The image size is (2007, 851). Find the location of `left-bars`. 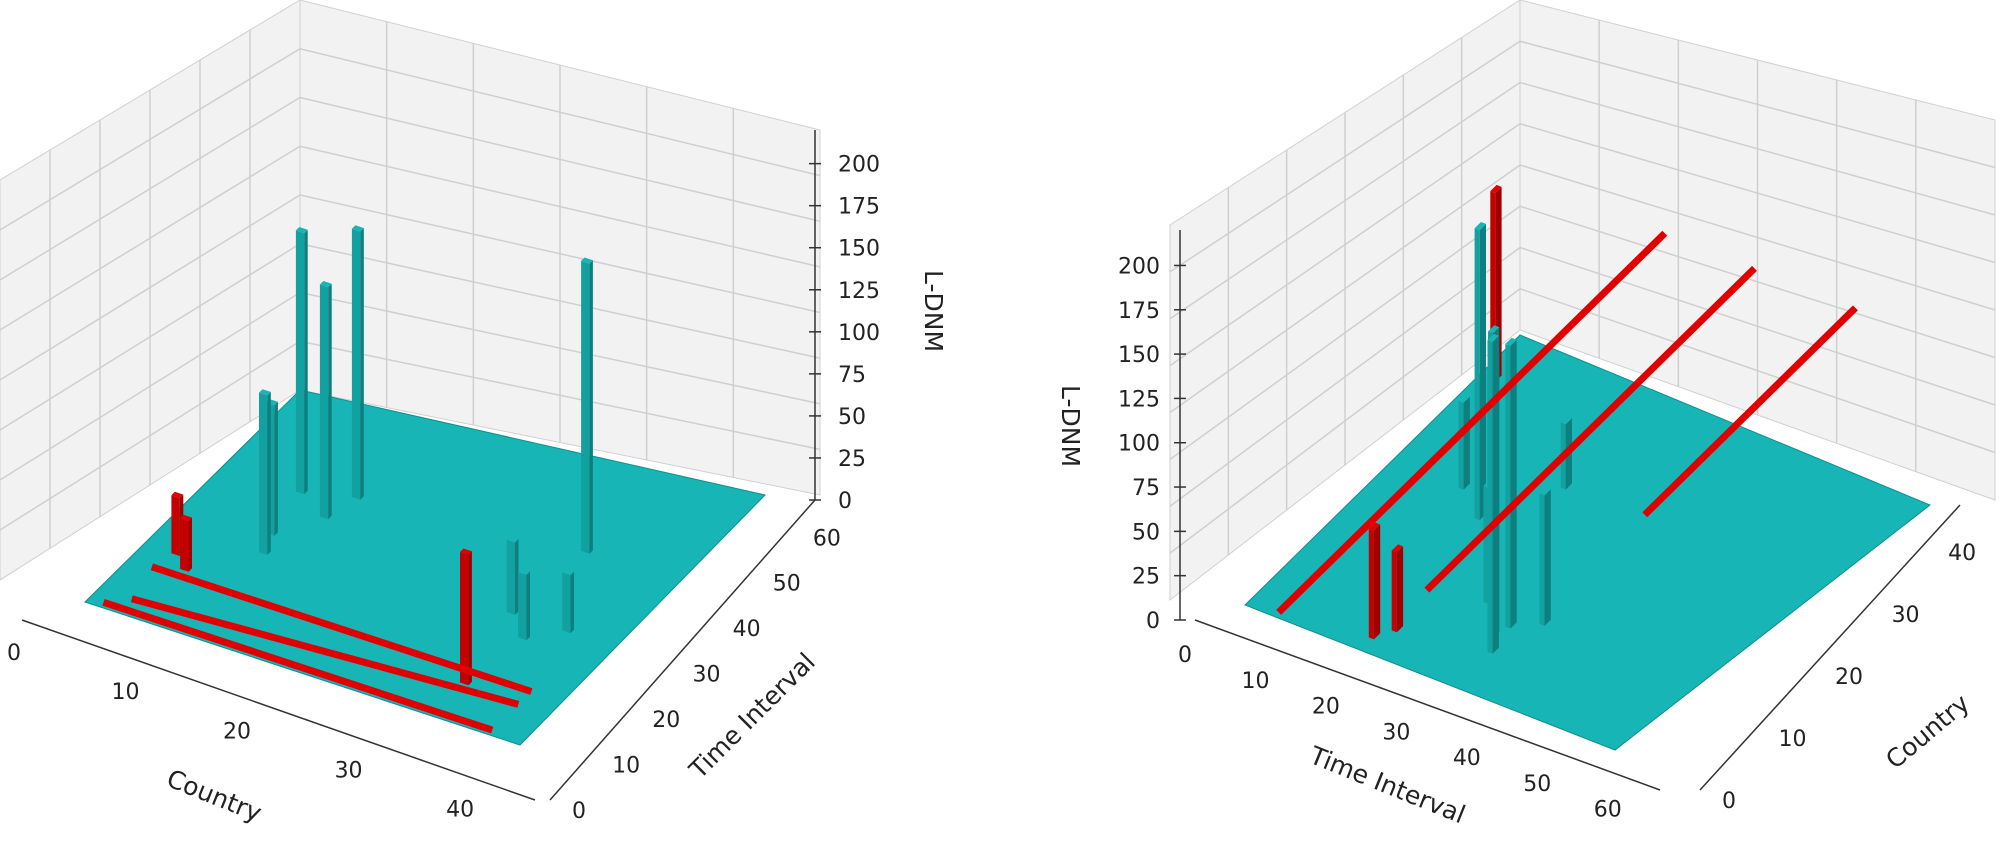

left-bars is located at coordinates (382, 455).